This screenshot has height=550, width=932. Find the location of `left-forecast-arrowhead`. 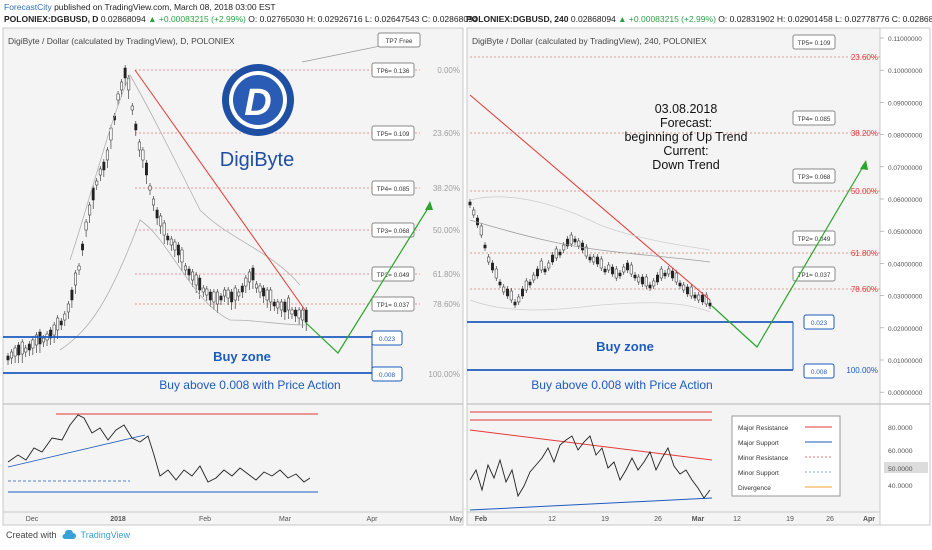

left-forecast-arrowhead is located at coordinates (429, 205).